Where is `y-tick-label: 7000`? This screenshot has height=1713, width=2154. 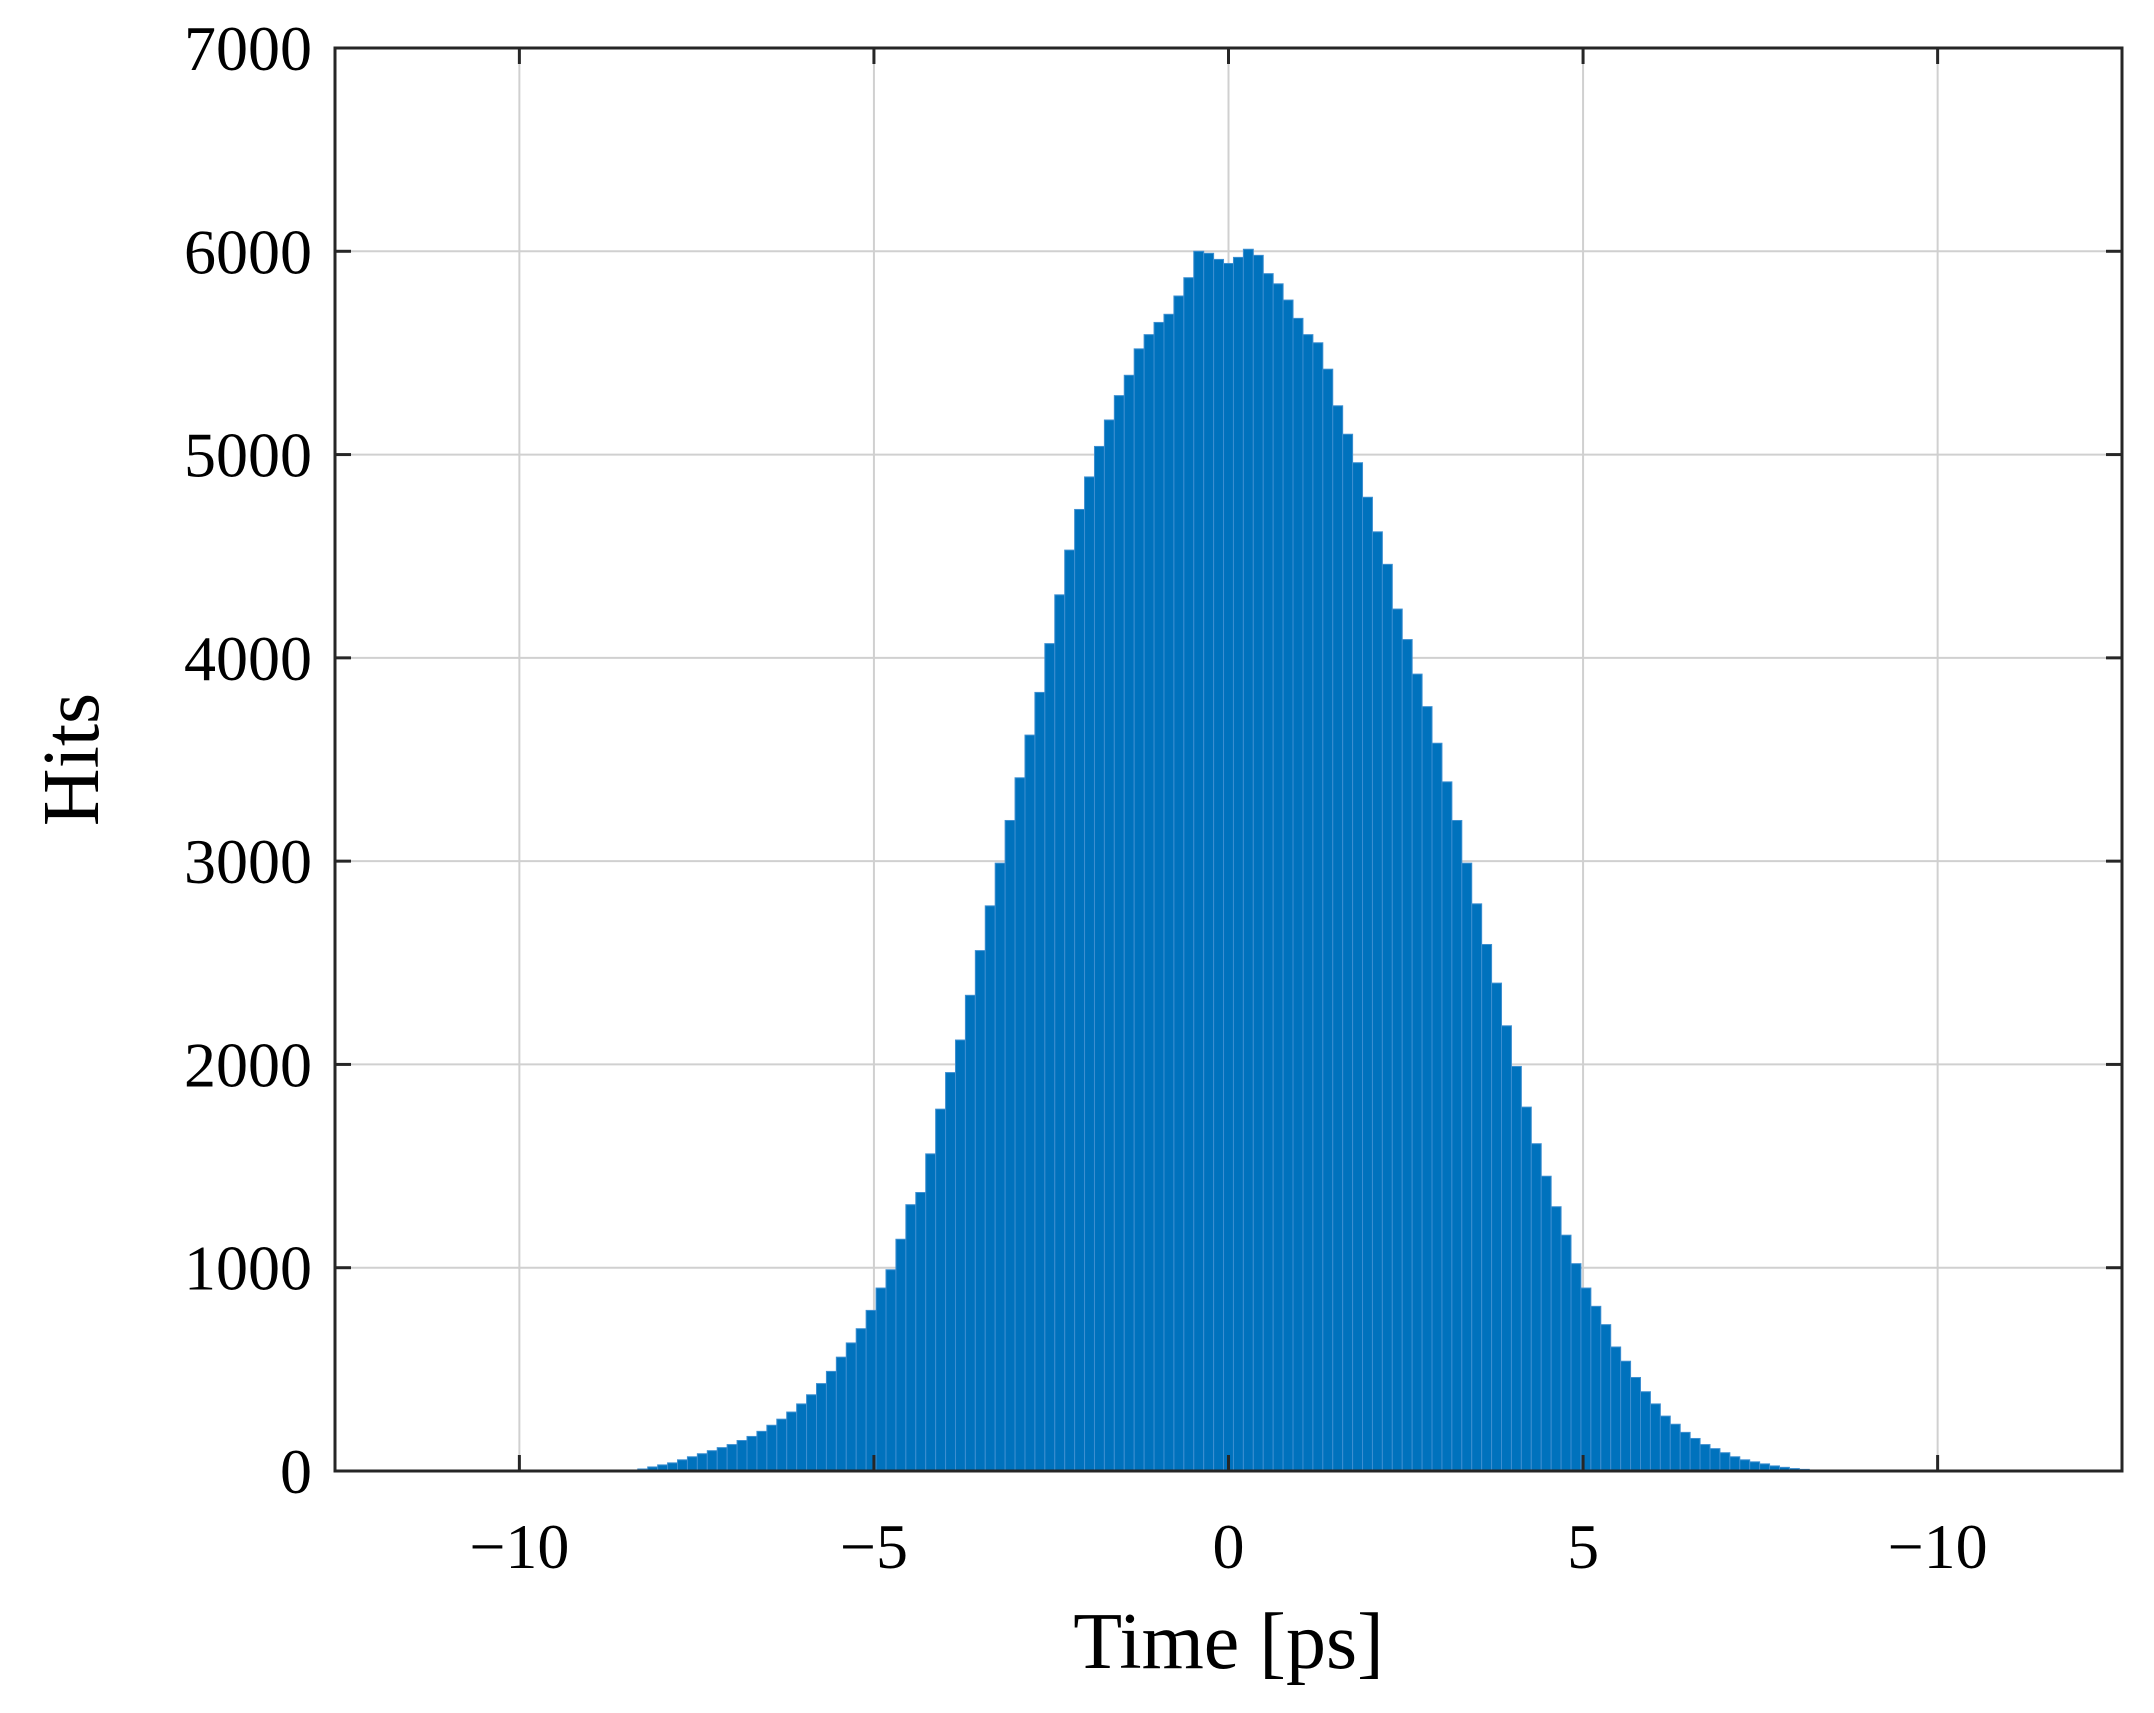 y-tick-label: 7000 is located at coordinates (248, 48).